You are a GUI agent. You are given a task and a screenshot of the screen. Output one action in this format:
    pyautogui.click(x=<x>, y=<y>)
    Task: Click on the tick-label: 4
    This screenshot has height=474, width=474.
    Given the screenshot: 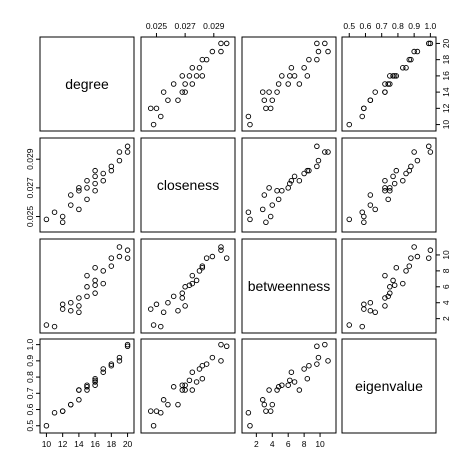 What is the action you would take?
    pyautogui.click(x=272, y=444)
    